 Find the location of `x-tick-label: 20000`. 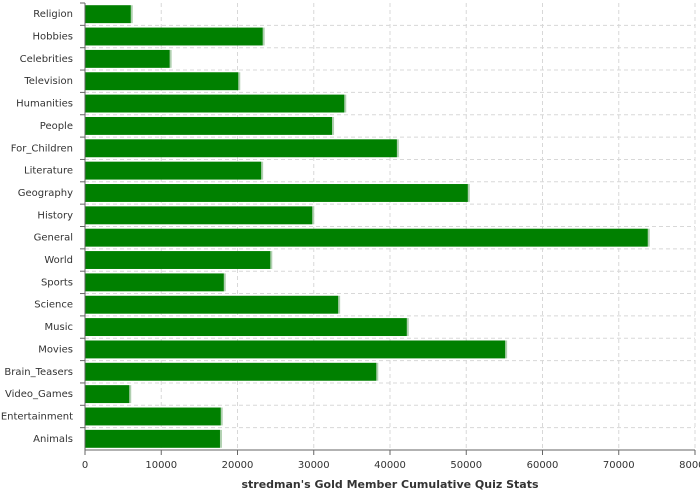

x-tick-label: 20000 is located at coordinates (238, 465).